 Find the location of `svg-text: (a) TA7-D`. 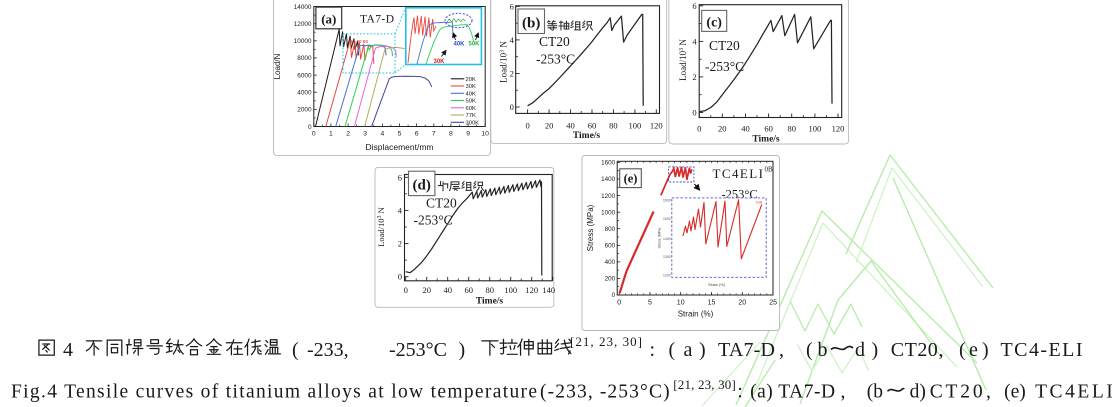

svg-text: (a) TA7-D is located at coordinates (792, 391).